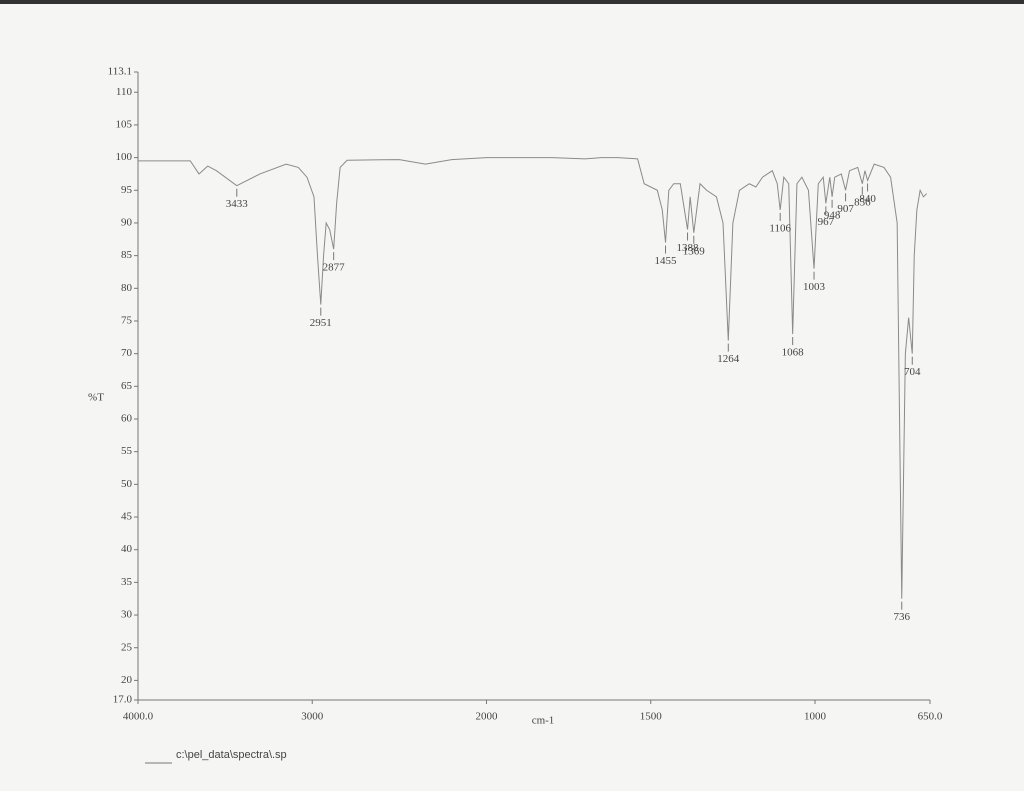  I want to click on y-tick-label: 100, so click(124, 157).